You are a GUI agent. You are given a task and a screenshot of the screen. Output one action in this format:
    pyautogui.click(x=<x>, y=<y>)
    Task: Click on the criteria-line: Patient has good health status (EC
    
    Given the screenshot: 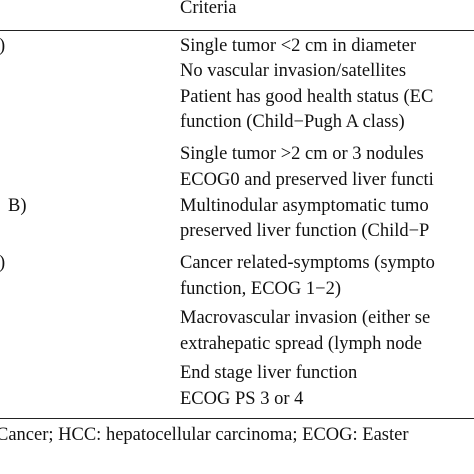 What is the action you would take?
    pyautogui.click(x=307, y=97)
    